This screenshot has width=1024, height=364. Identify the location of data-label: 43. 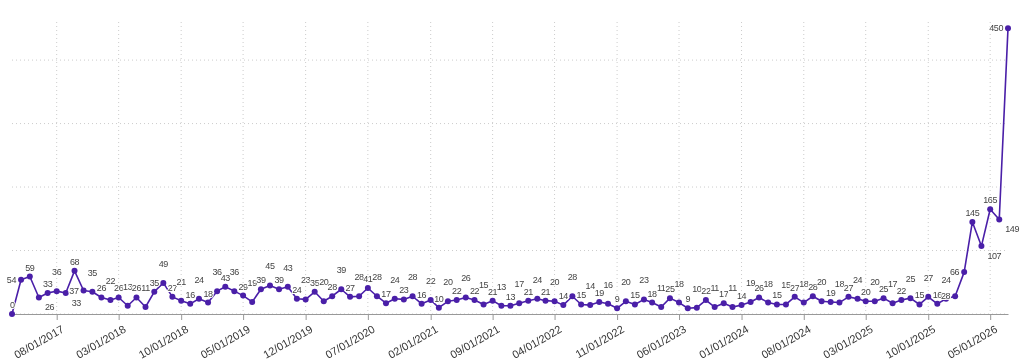
(288, 267).